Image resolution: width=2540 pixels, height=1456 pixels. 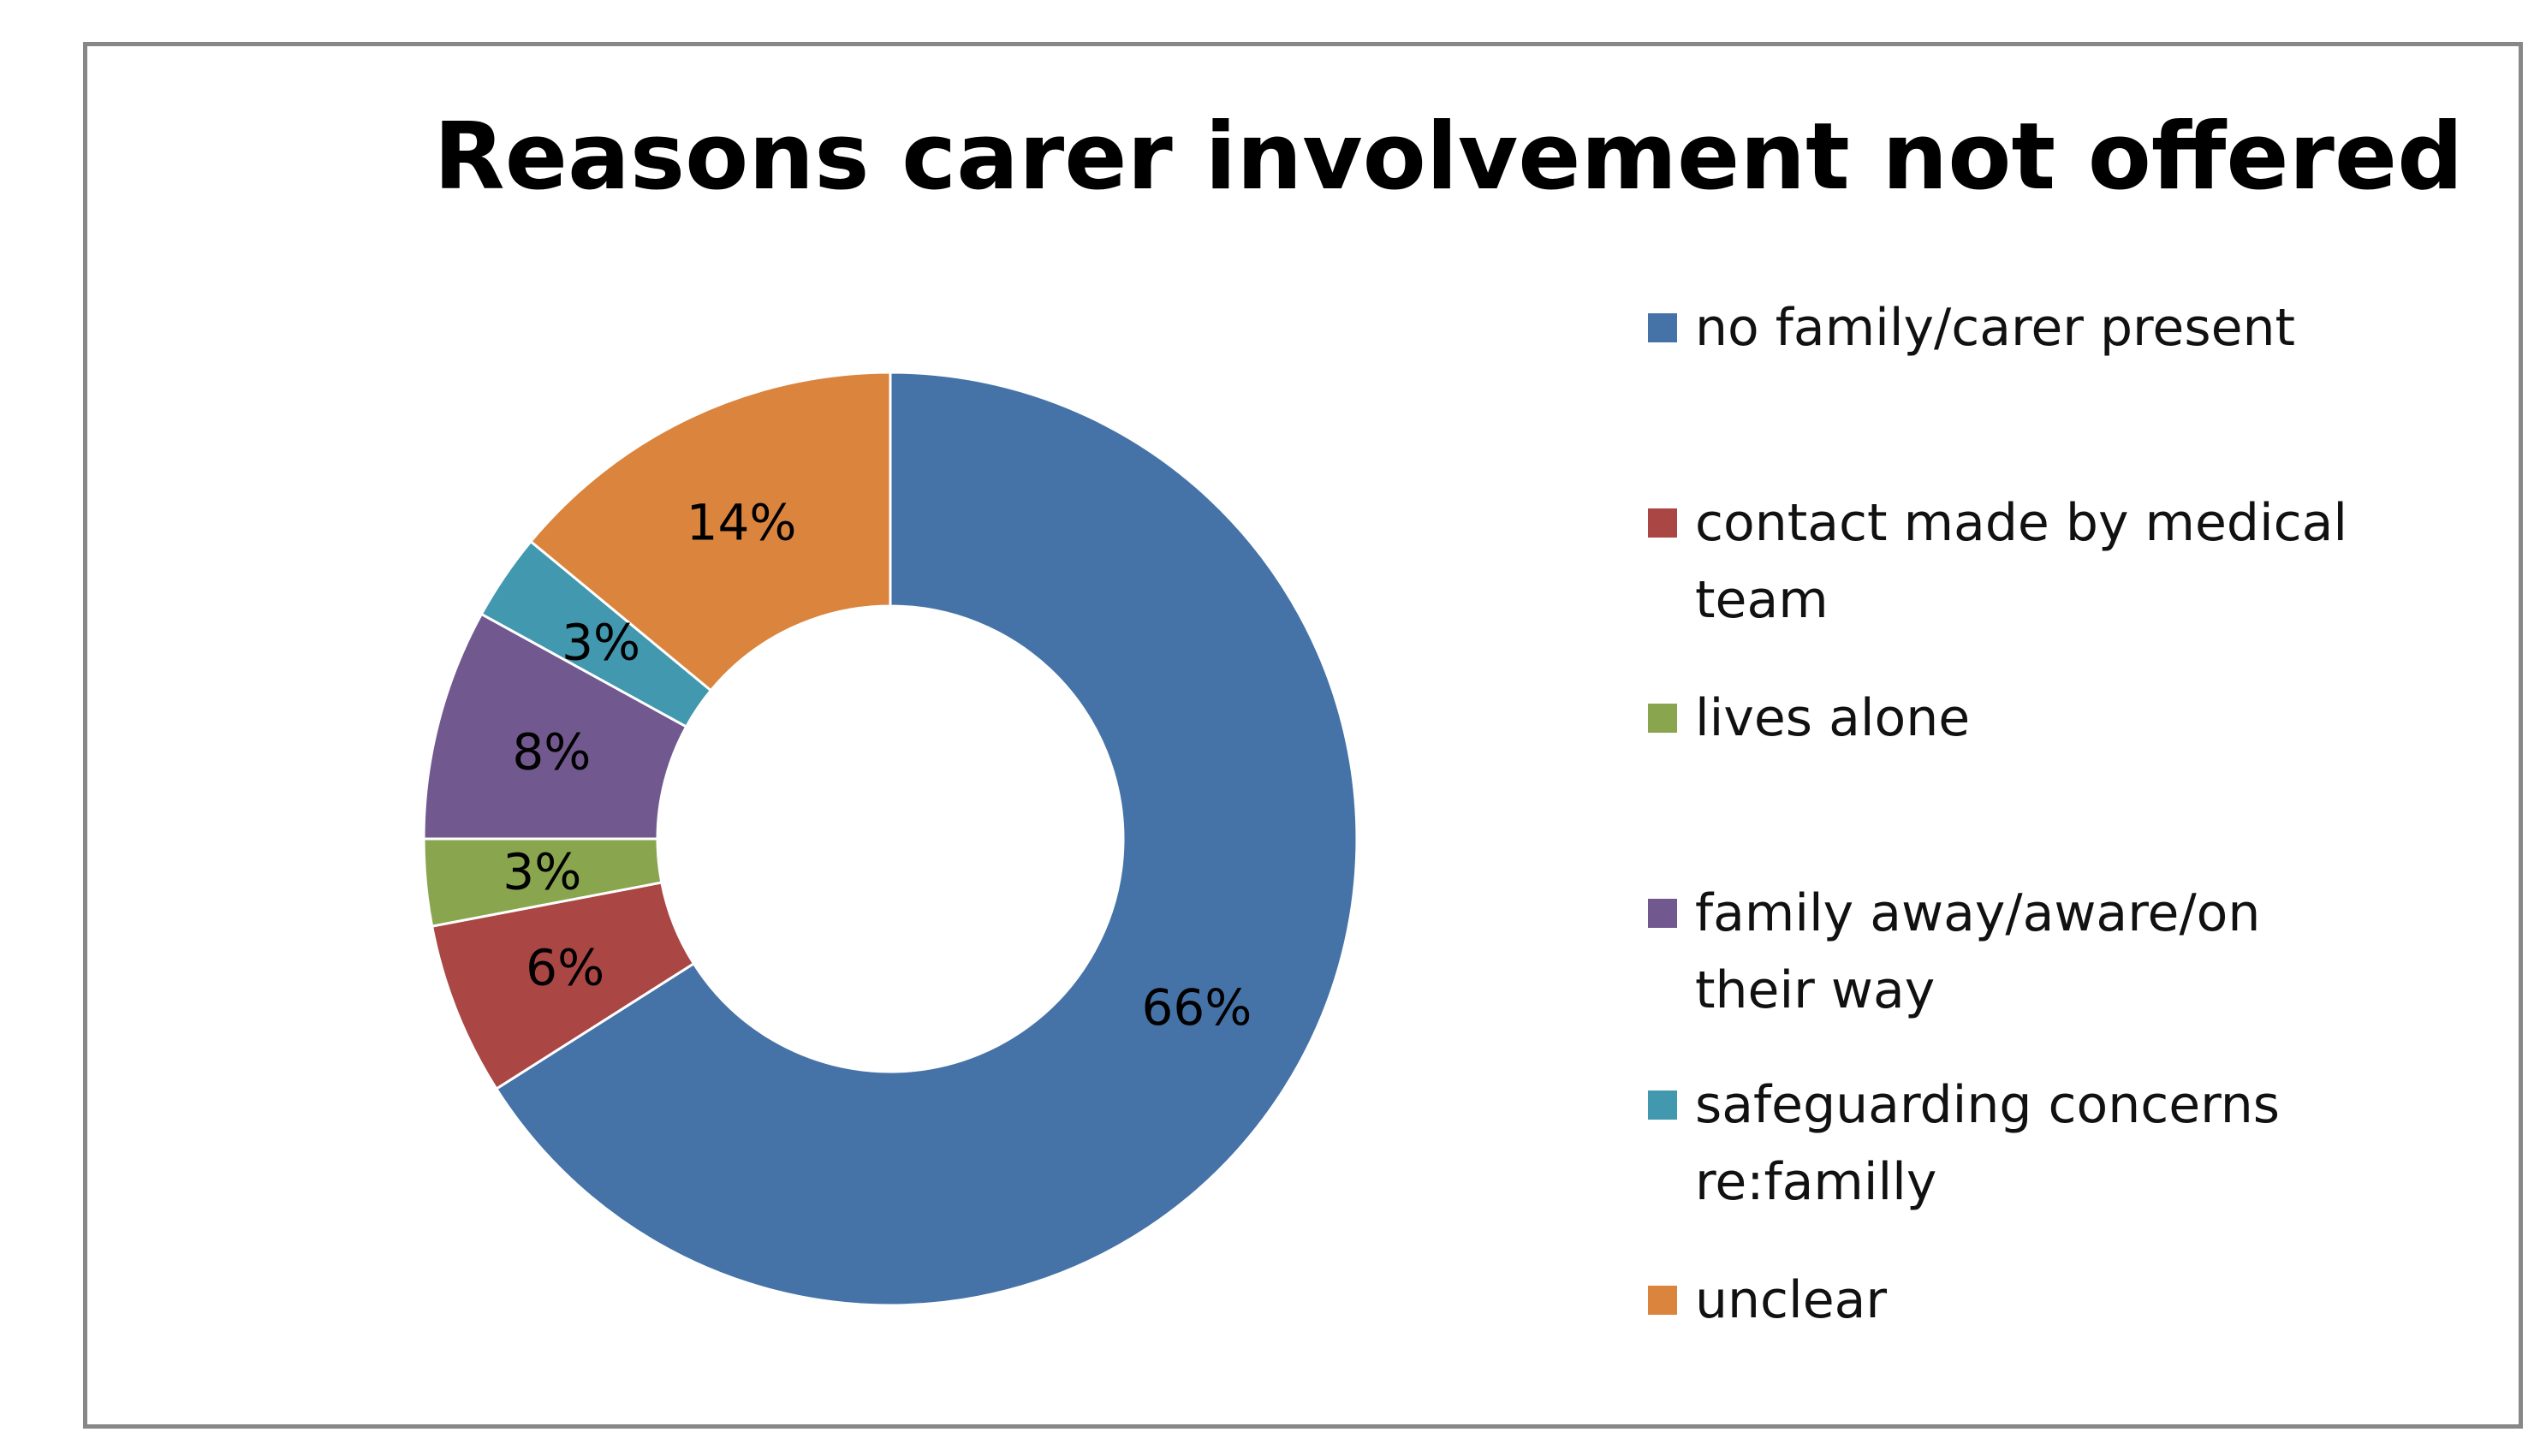 I want to click on slice-label-lives-alone: 3%, so click(x=542, y=871).